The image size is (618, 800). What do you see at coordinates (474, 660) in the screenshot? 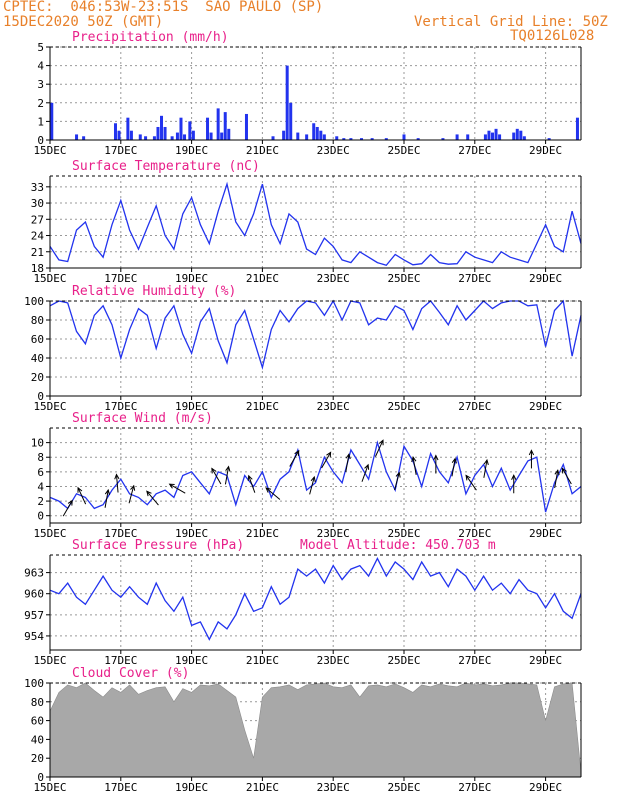
I see `panel4-xtick-label: 27DEC` at bounding box center [474, 660].